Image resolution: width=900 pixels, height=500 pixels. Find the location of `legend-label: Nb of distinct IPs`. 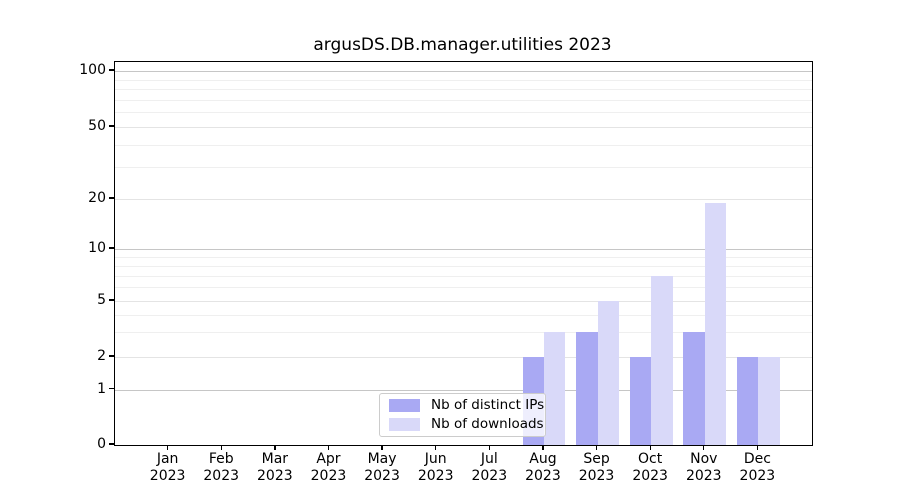

legend-label: Nb of distinct IPs is located at coordinates (488, 405).